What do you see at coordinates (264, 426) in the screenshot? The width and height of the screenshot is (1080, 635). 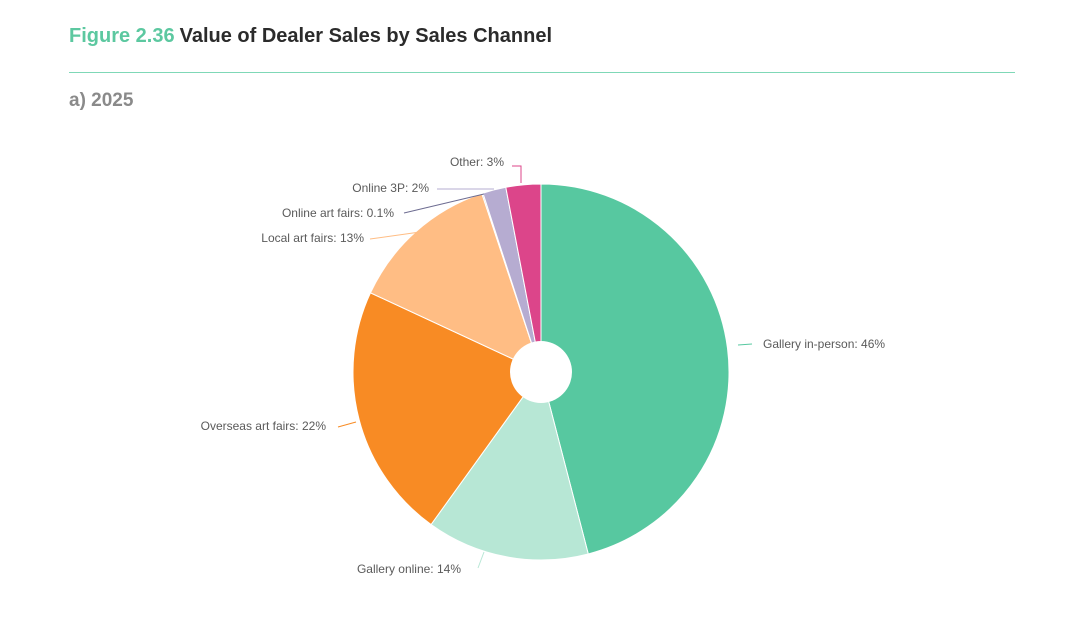 I see `slice-label-2: Overseas art fairs: 22%` at bounding box center [264, 426].